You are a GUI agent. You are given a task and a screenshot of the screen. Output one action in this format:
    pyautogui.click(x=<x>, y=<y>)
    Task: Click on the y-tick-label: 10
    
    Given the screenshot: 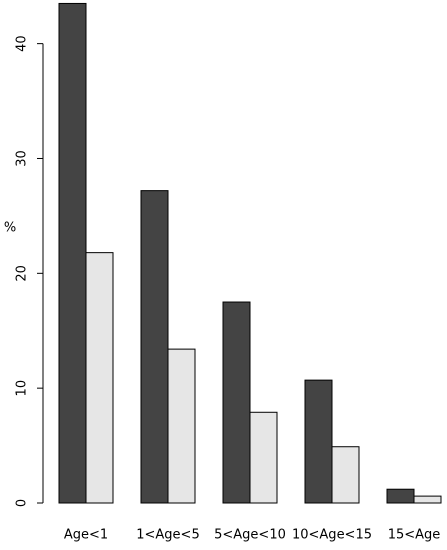 What is the action you would take?
    pyautogui.click(x=22, y=388)
    